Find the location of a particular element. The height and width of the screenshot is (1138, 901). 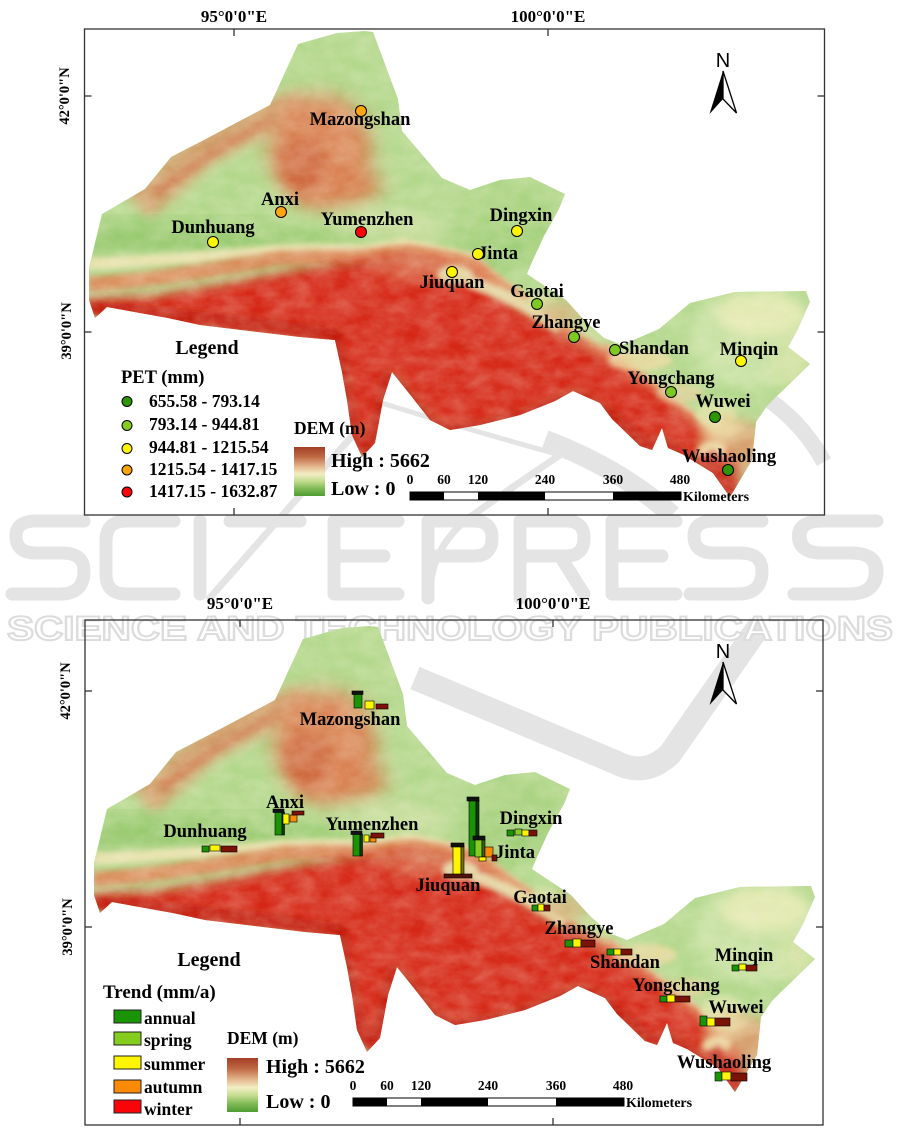

svg-text: summer is located at coordinates (174, 1064).